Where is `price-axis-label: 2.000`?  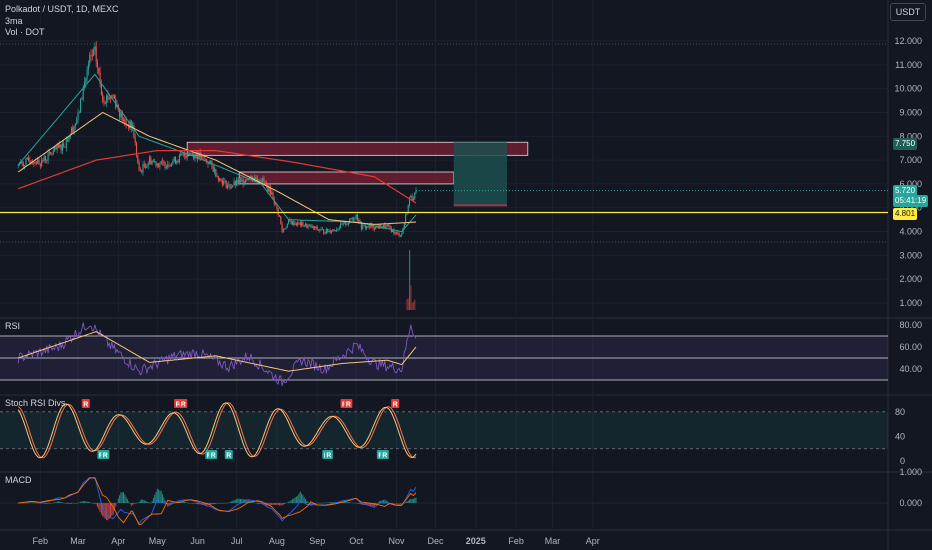 price-axis-label: 2.000 is located at coordinates (910, 279).